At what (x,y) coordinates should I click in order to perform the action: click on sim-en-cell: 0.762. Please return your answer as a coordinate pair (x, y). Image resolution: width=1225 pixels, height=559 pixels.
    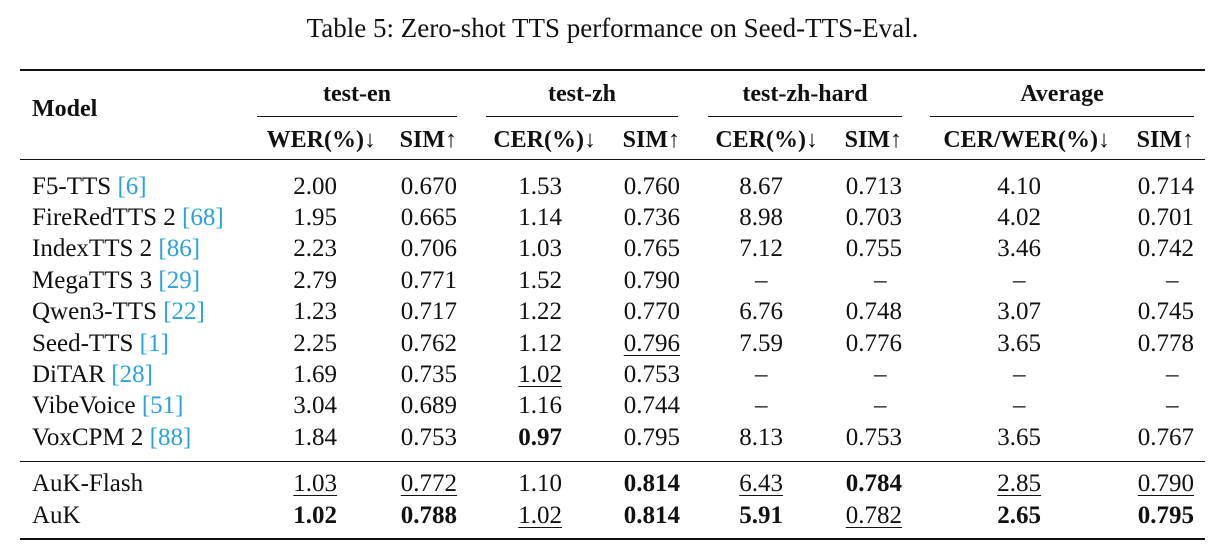
    Looking at the image, I should click on (428, 343).